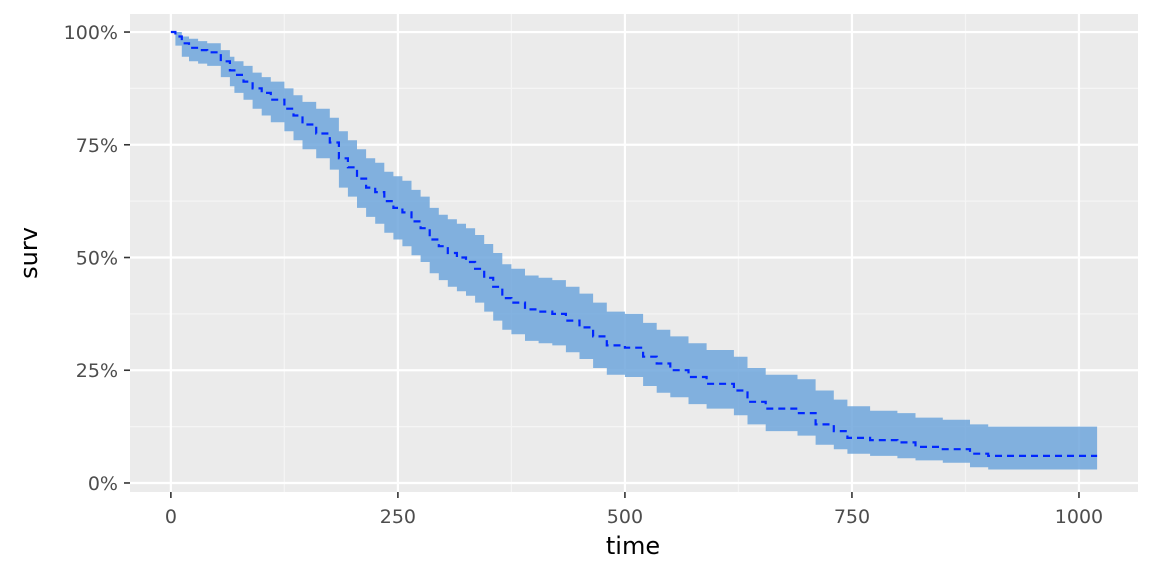 The image size is (1152, 576). I want to click on x-tick-label: 750, so click(852, 517).